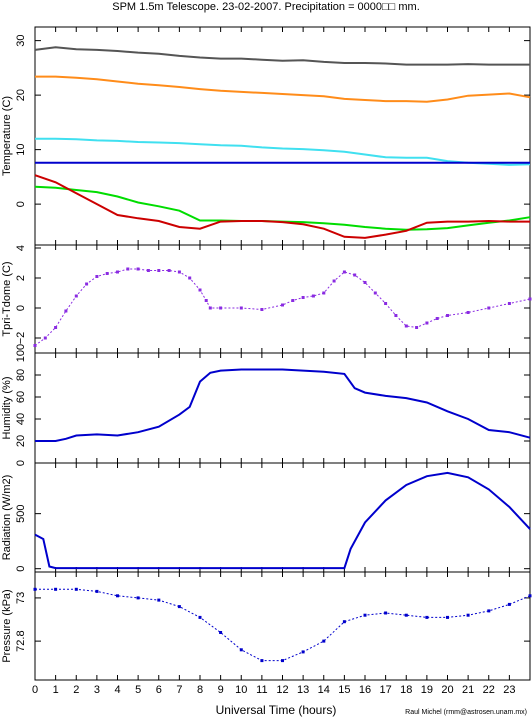  What do you see at coordinates (303, 690) in the screenshot?
I see `x-tick-label: 13` at bounding box center [303, 690].